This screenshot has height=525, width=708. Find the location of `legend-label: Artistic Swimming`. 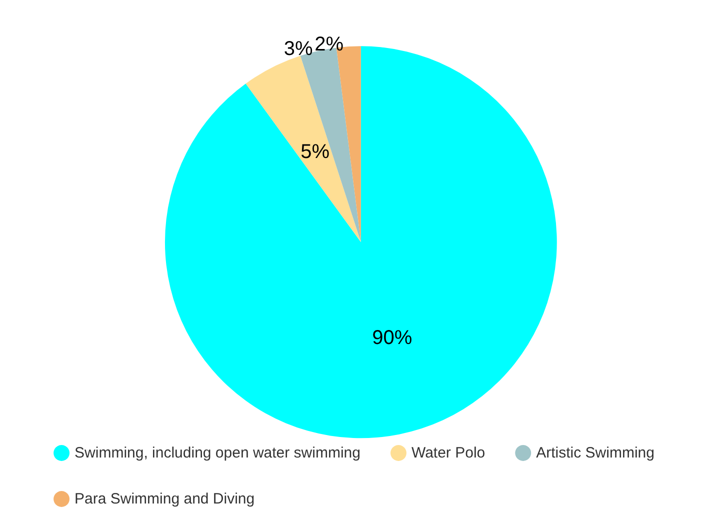

legend-label: Artistic Swimming is located at coordinates (595, 453).